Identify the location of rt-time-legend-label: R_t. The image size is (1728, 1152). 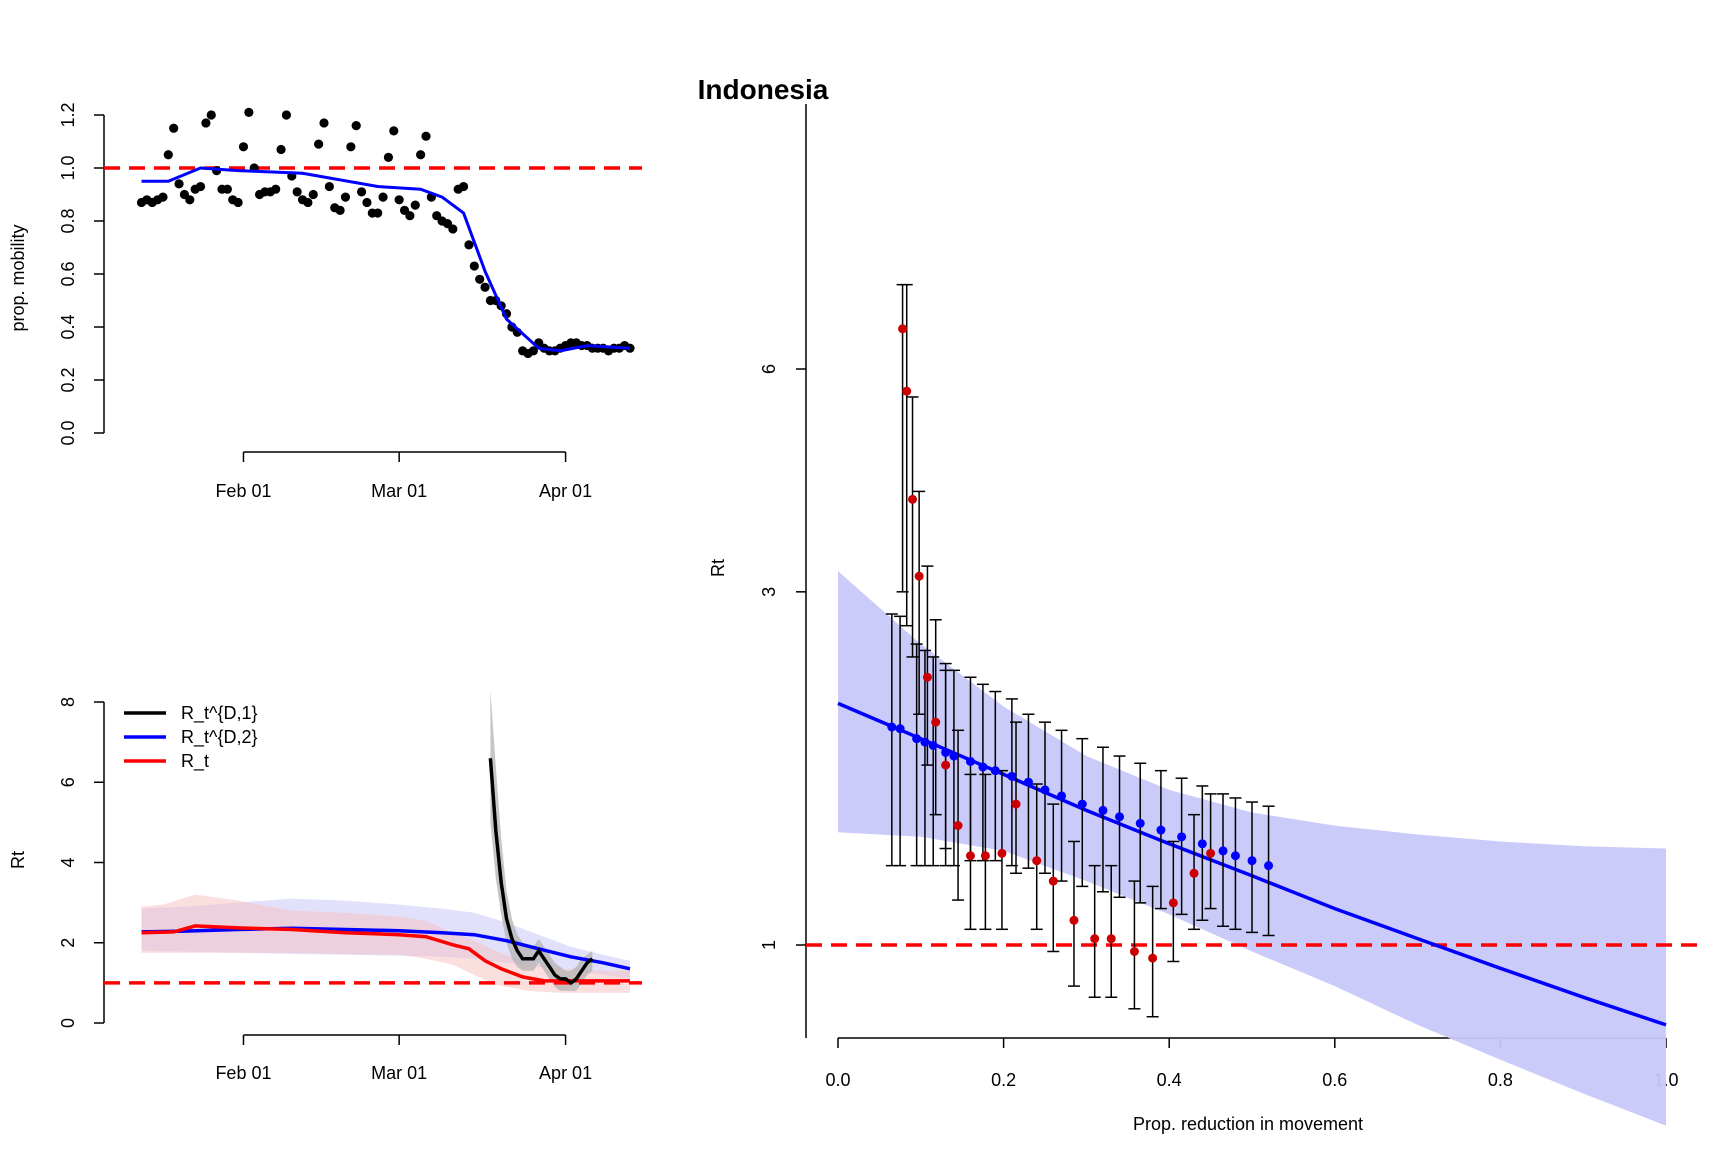
(195, 761).